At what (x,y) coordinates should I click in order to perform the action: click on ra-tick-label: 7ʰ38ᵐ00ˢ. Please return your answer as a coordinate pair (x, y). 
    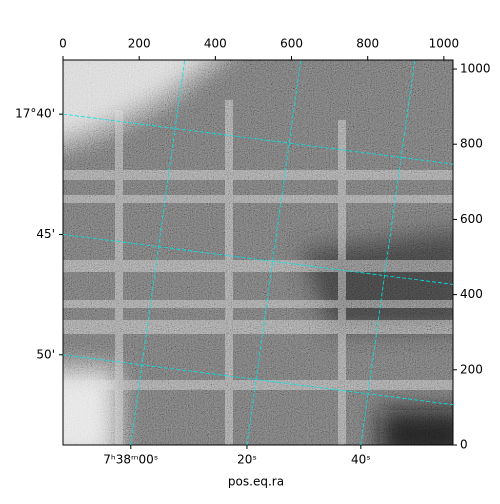
    Looking at the image, I should click on (130, 460).